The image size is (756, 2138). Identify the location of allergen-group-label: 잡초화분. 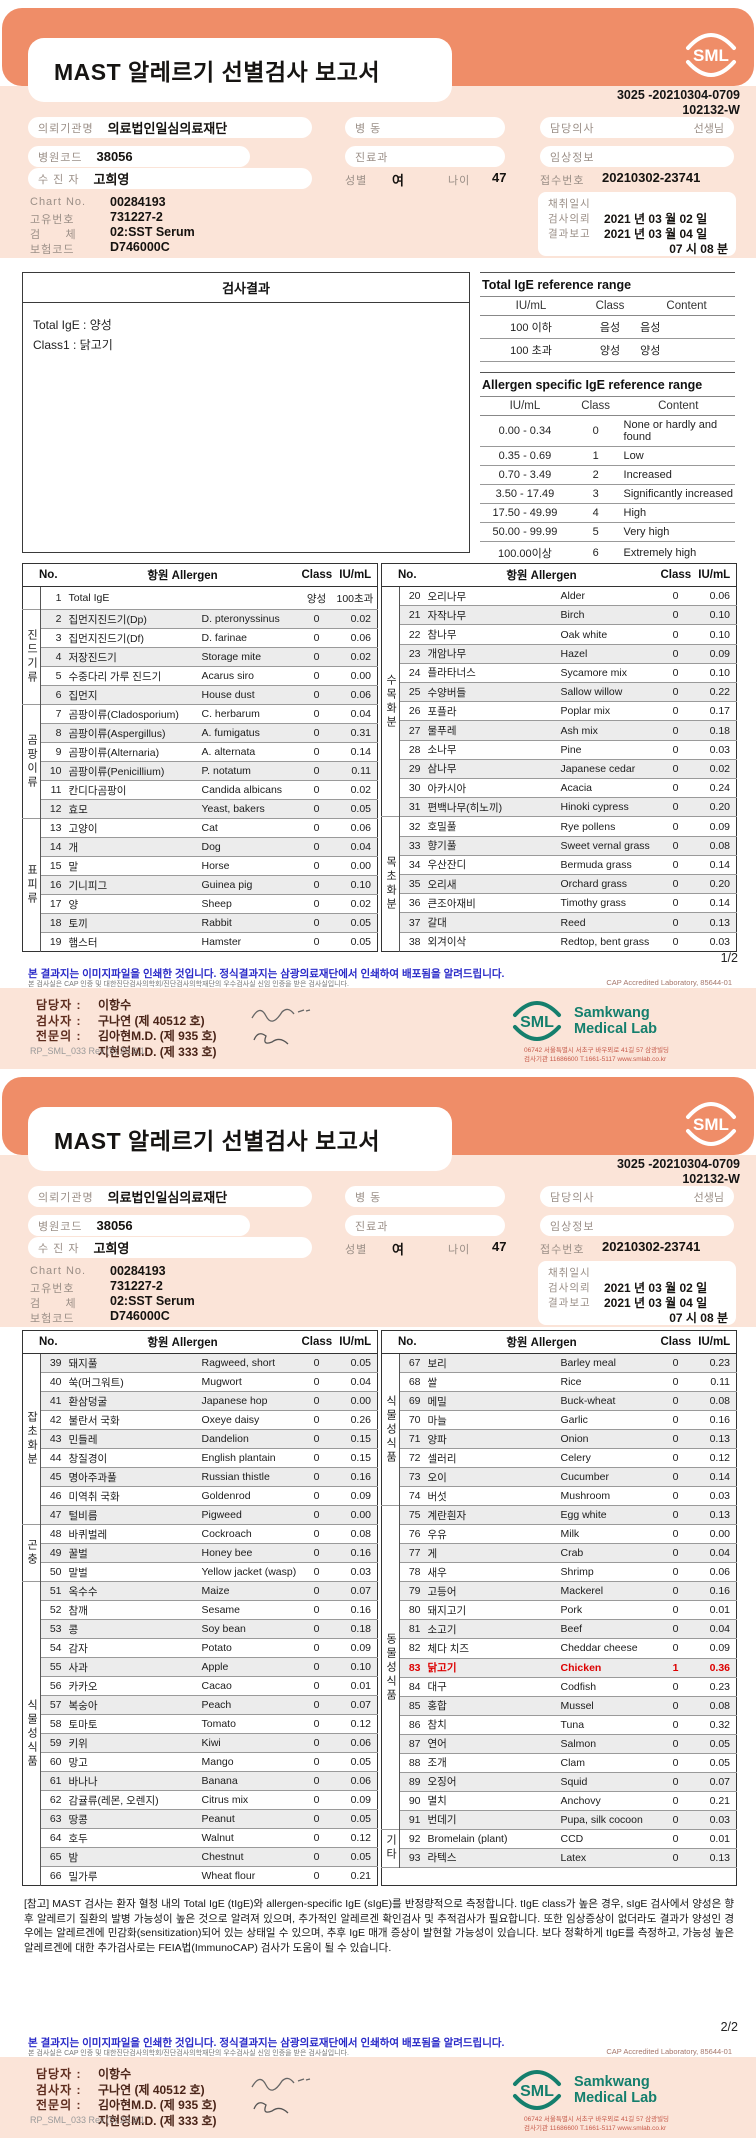
(31, 1439).